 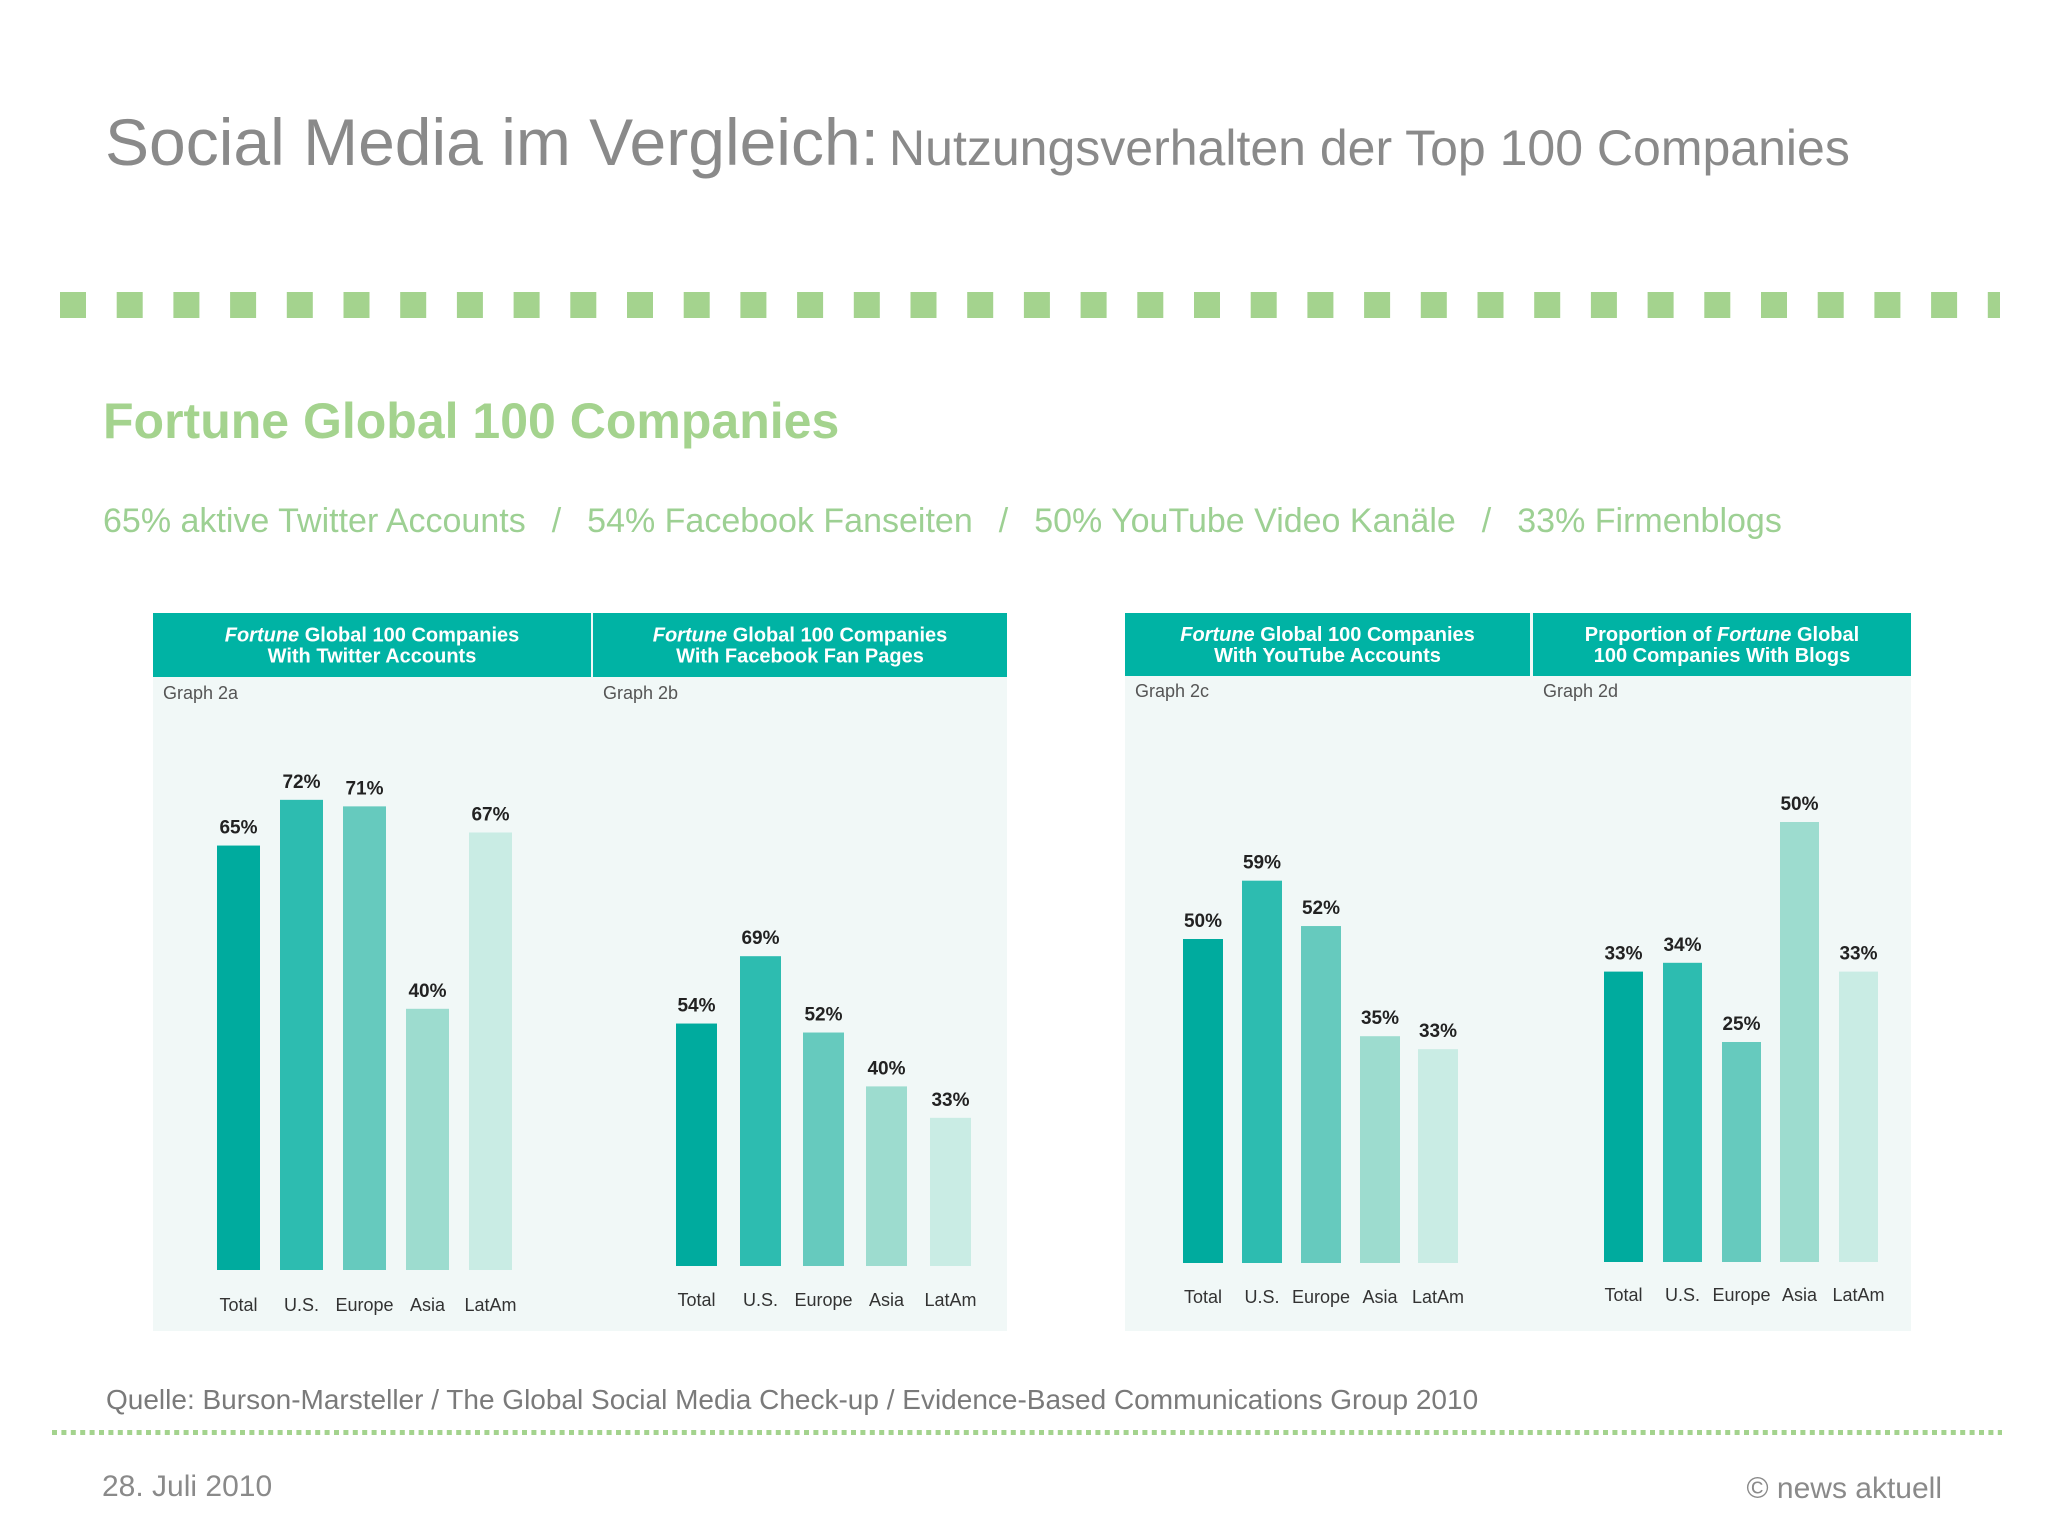 I want to click on bar-value-label: 52%, so click(x=823, y=1015).